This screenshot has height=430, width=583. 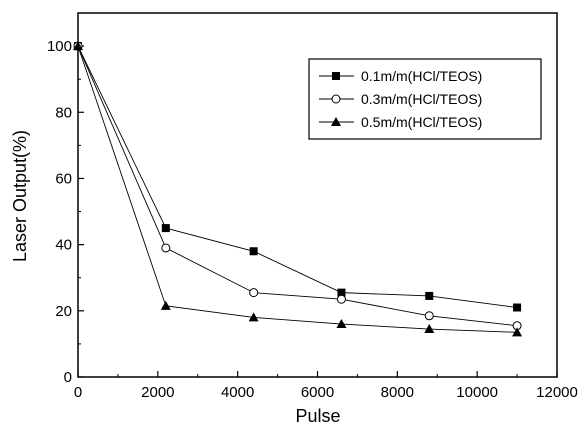 What do you see at coordinates (421, 76) in the screenshot?
I see `legend-label: 0.1m/m(HCl/TEOS)` at bounding box center [421, 76].